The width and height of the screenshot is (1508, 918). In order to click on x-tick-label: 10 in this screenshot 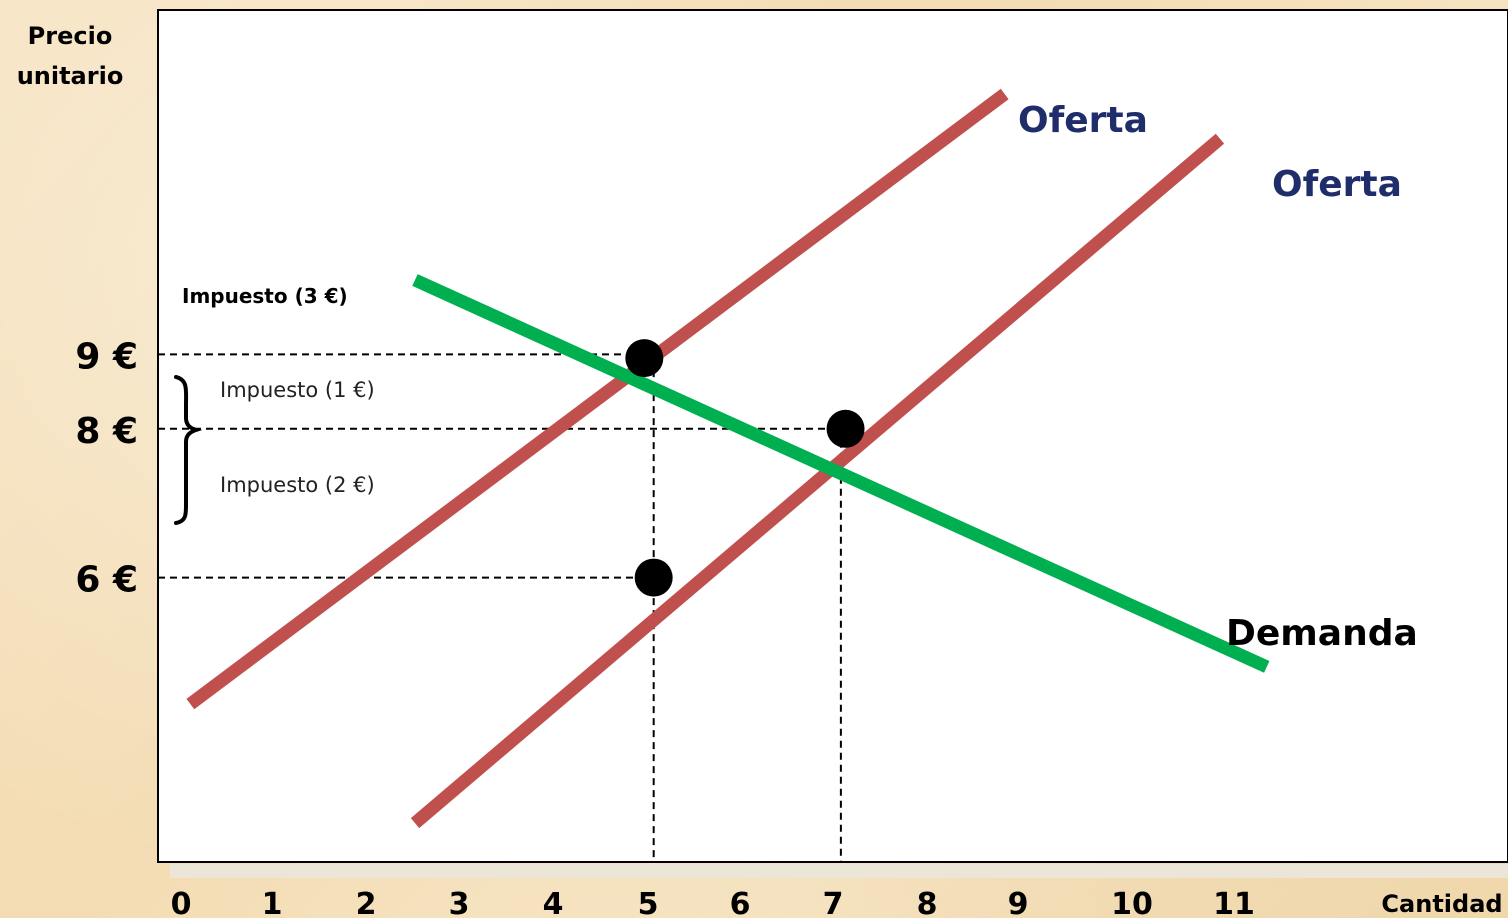, I will do `click(1132, 902)`.